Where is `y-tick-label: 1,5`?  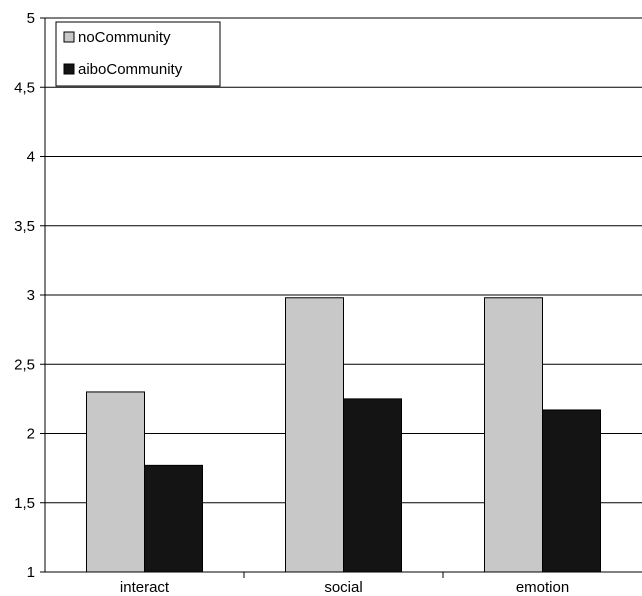 y-tick-label: 1,5 is located at coordinates (24, 503).